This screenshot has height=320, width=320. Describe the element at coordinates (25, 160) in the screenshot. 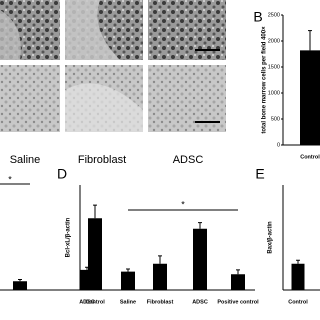

I see `caption: Saline` at that location.